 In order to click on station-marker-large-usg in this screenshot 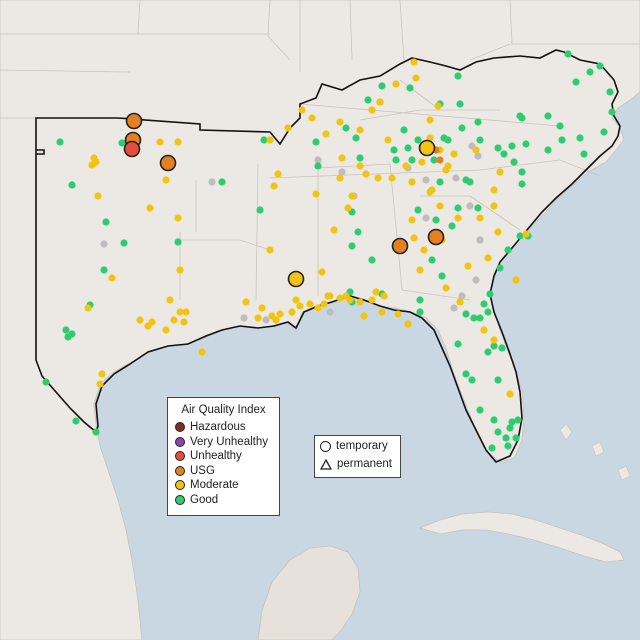, I will do `click(436, 237)`.